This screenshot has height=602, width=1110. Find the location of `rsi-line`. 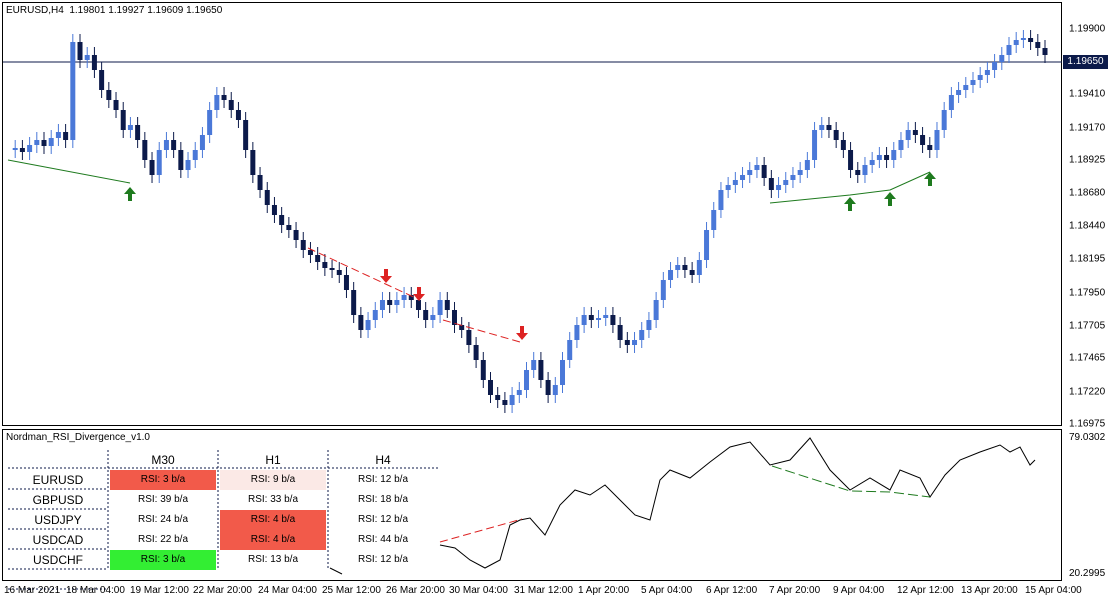

rsi-line is located at coordinates (737, 503).